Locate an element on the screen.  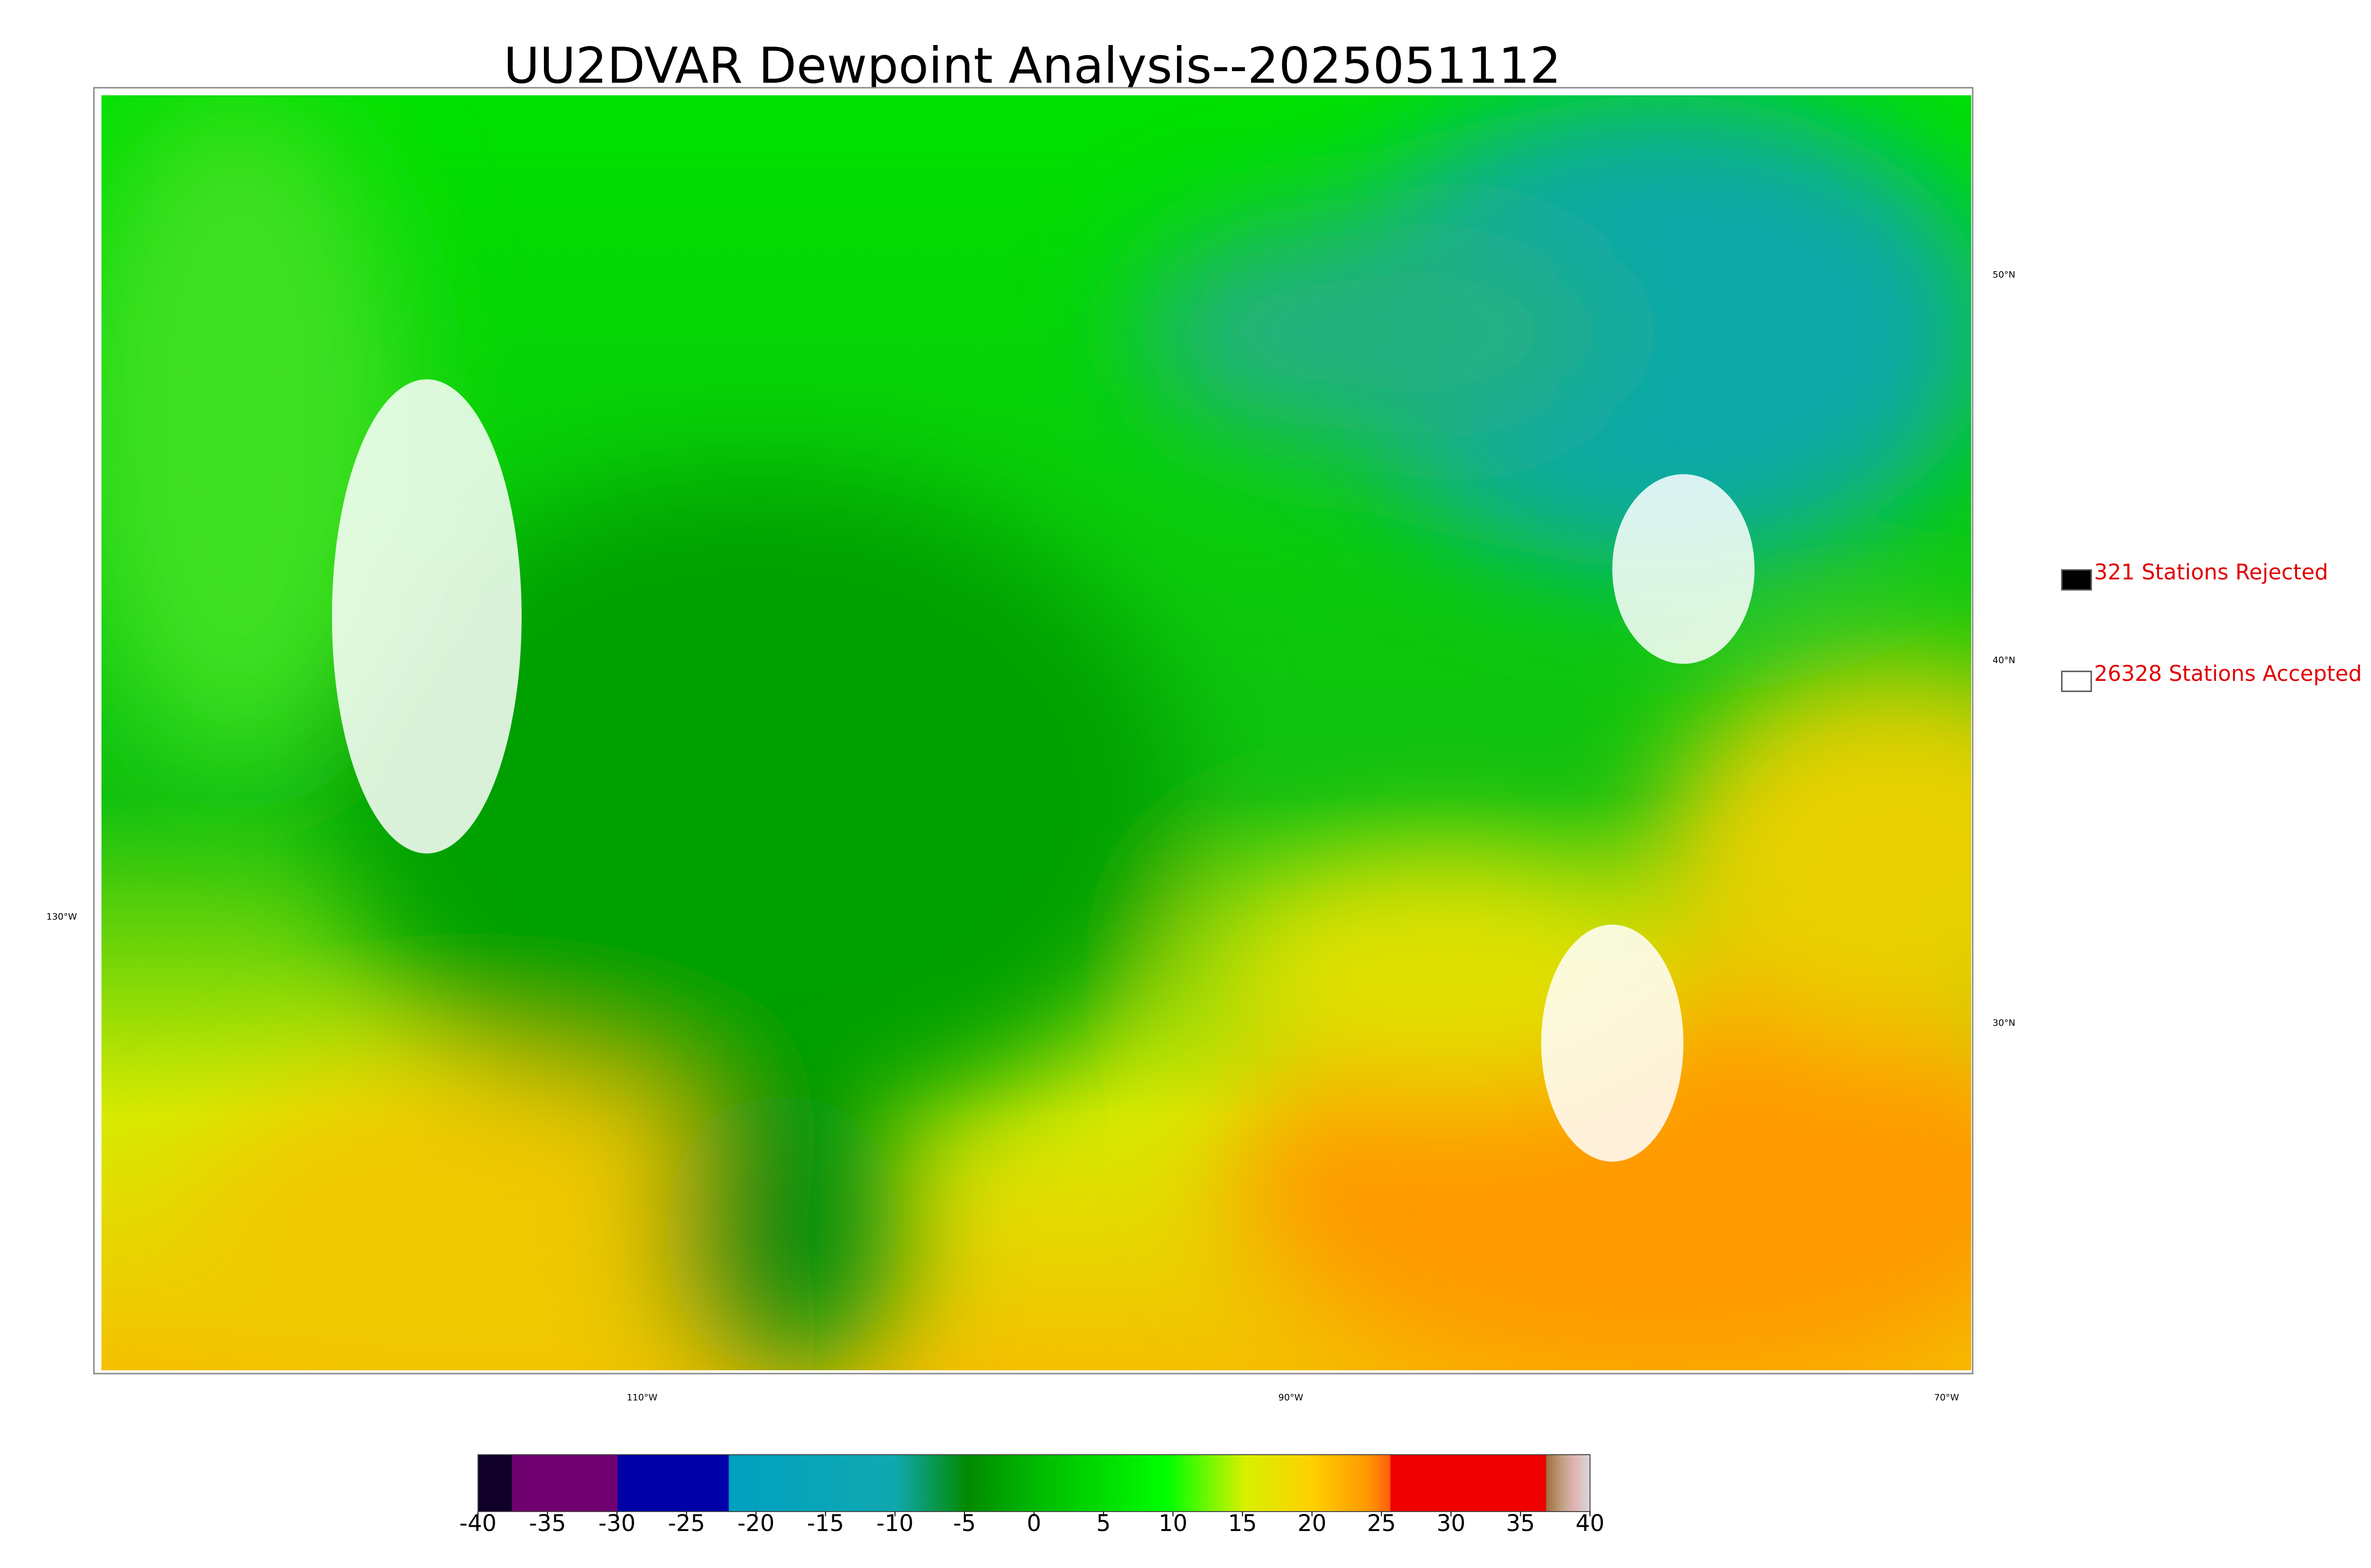
colorbar-tick-label: 25 is located at coordinates (1381, 1523).